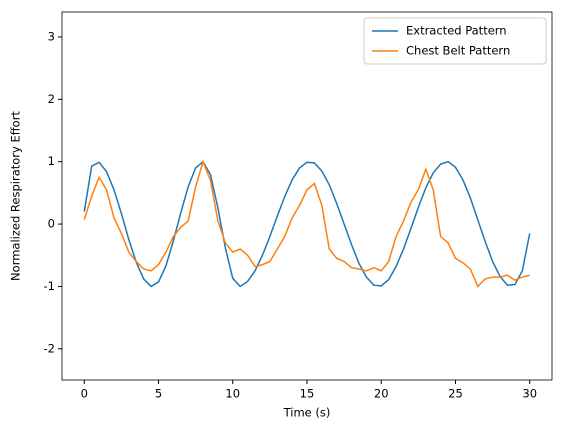 The width and height of the screenshot is (565, 436). I want to click on legend-label: Extracted Pattern, so click(456, 31).